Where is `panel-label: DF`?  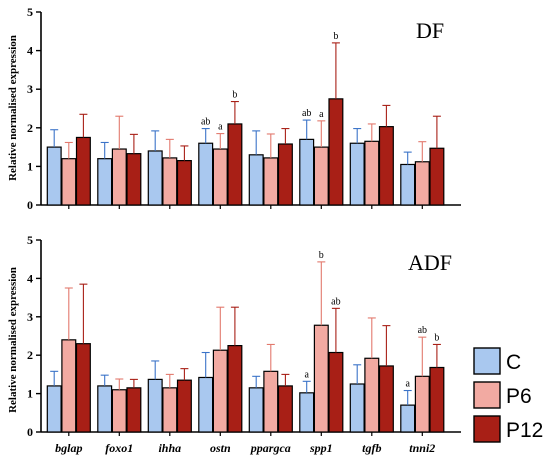 panel-label: DF is located at coordinates (430, 30).